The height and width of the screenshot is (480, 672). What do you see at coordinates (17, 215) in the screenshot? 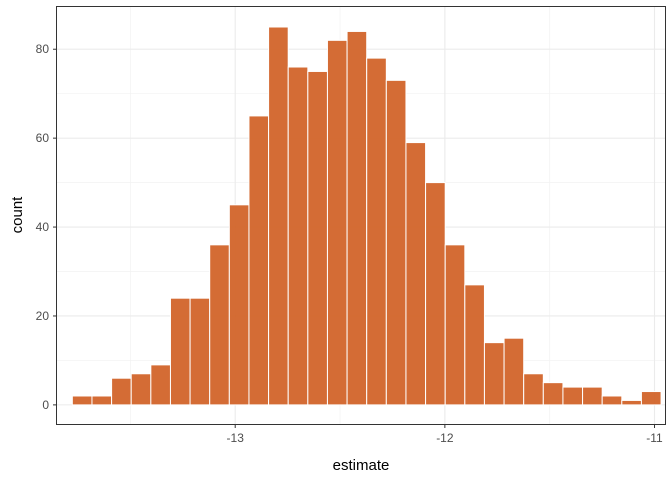
I see `y-axis-title: count` at bounding box center [17, 215].